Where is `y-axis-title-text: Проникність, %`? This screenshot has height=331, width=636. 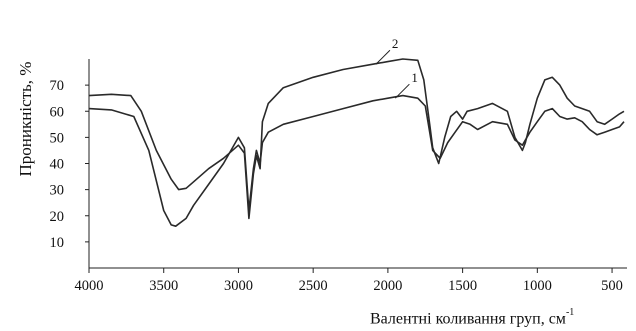
y-axis-title-text: Проникність, % is located at coordinates (25, 119).